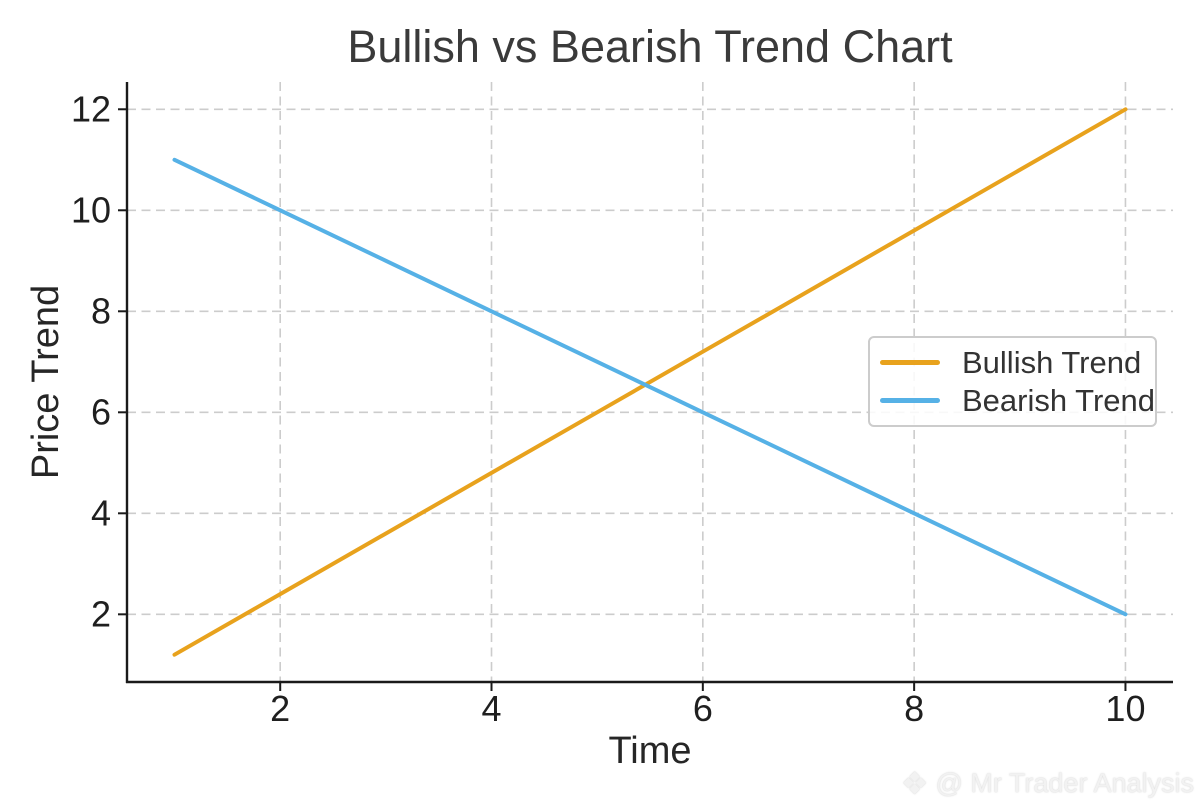 The image size is (1200, 800). What do you see at coordinates (46, 382) in the screenshot?
I see `y-axis-label: Price Trend` at bounding box center [46, 382].